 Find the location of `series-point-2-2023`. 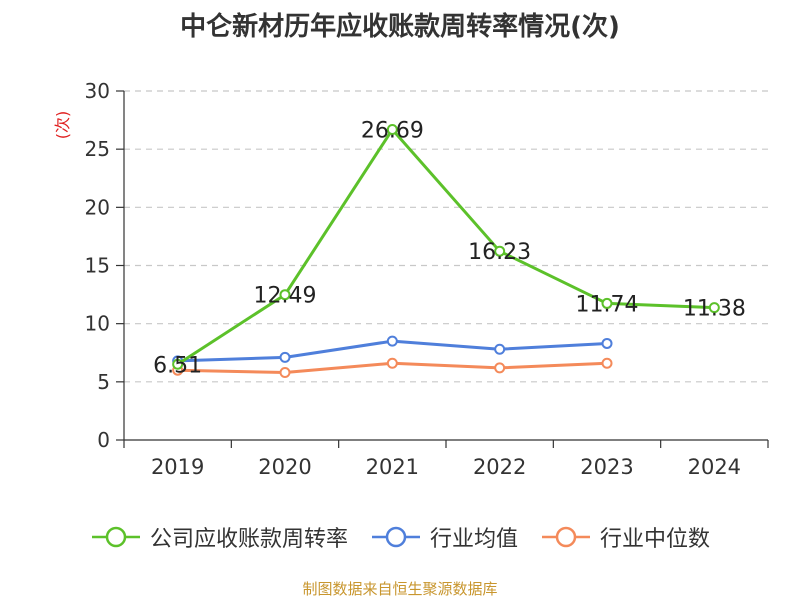

series-point-2-2023 is located at coordinates (607, 363).